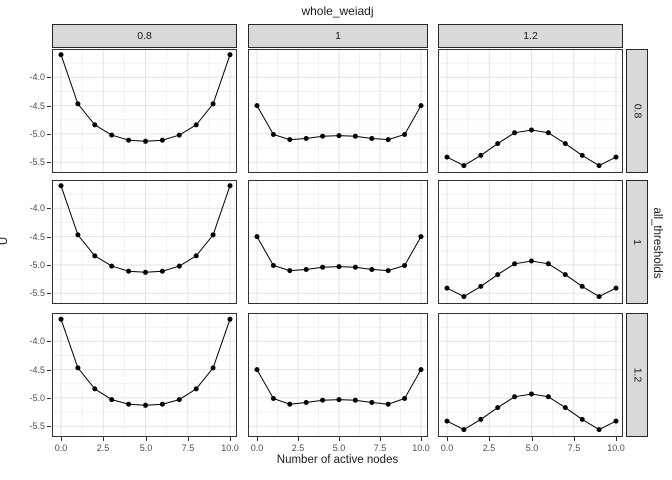 This screenshot has width=672, height=480. I want to click on facet-strip-right-label: 1.2, so click(636, 375).